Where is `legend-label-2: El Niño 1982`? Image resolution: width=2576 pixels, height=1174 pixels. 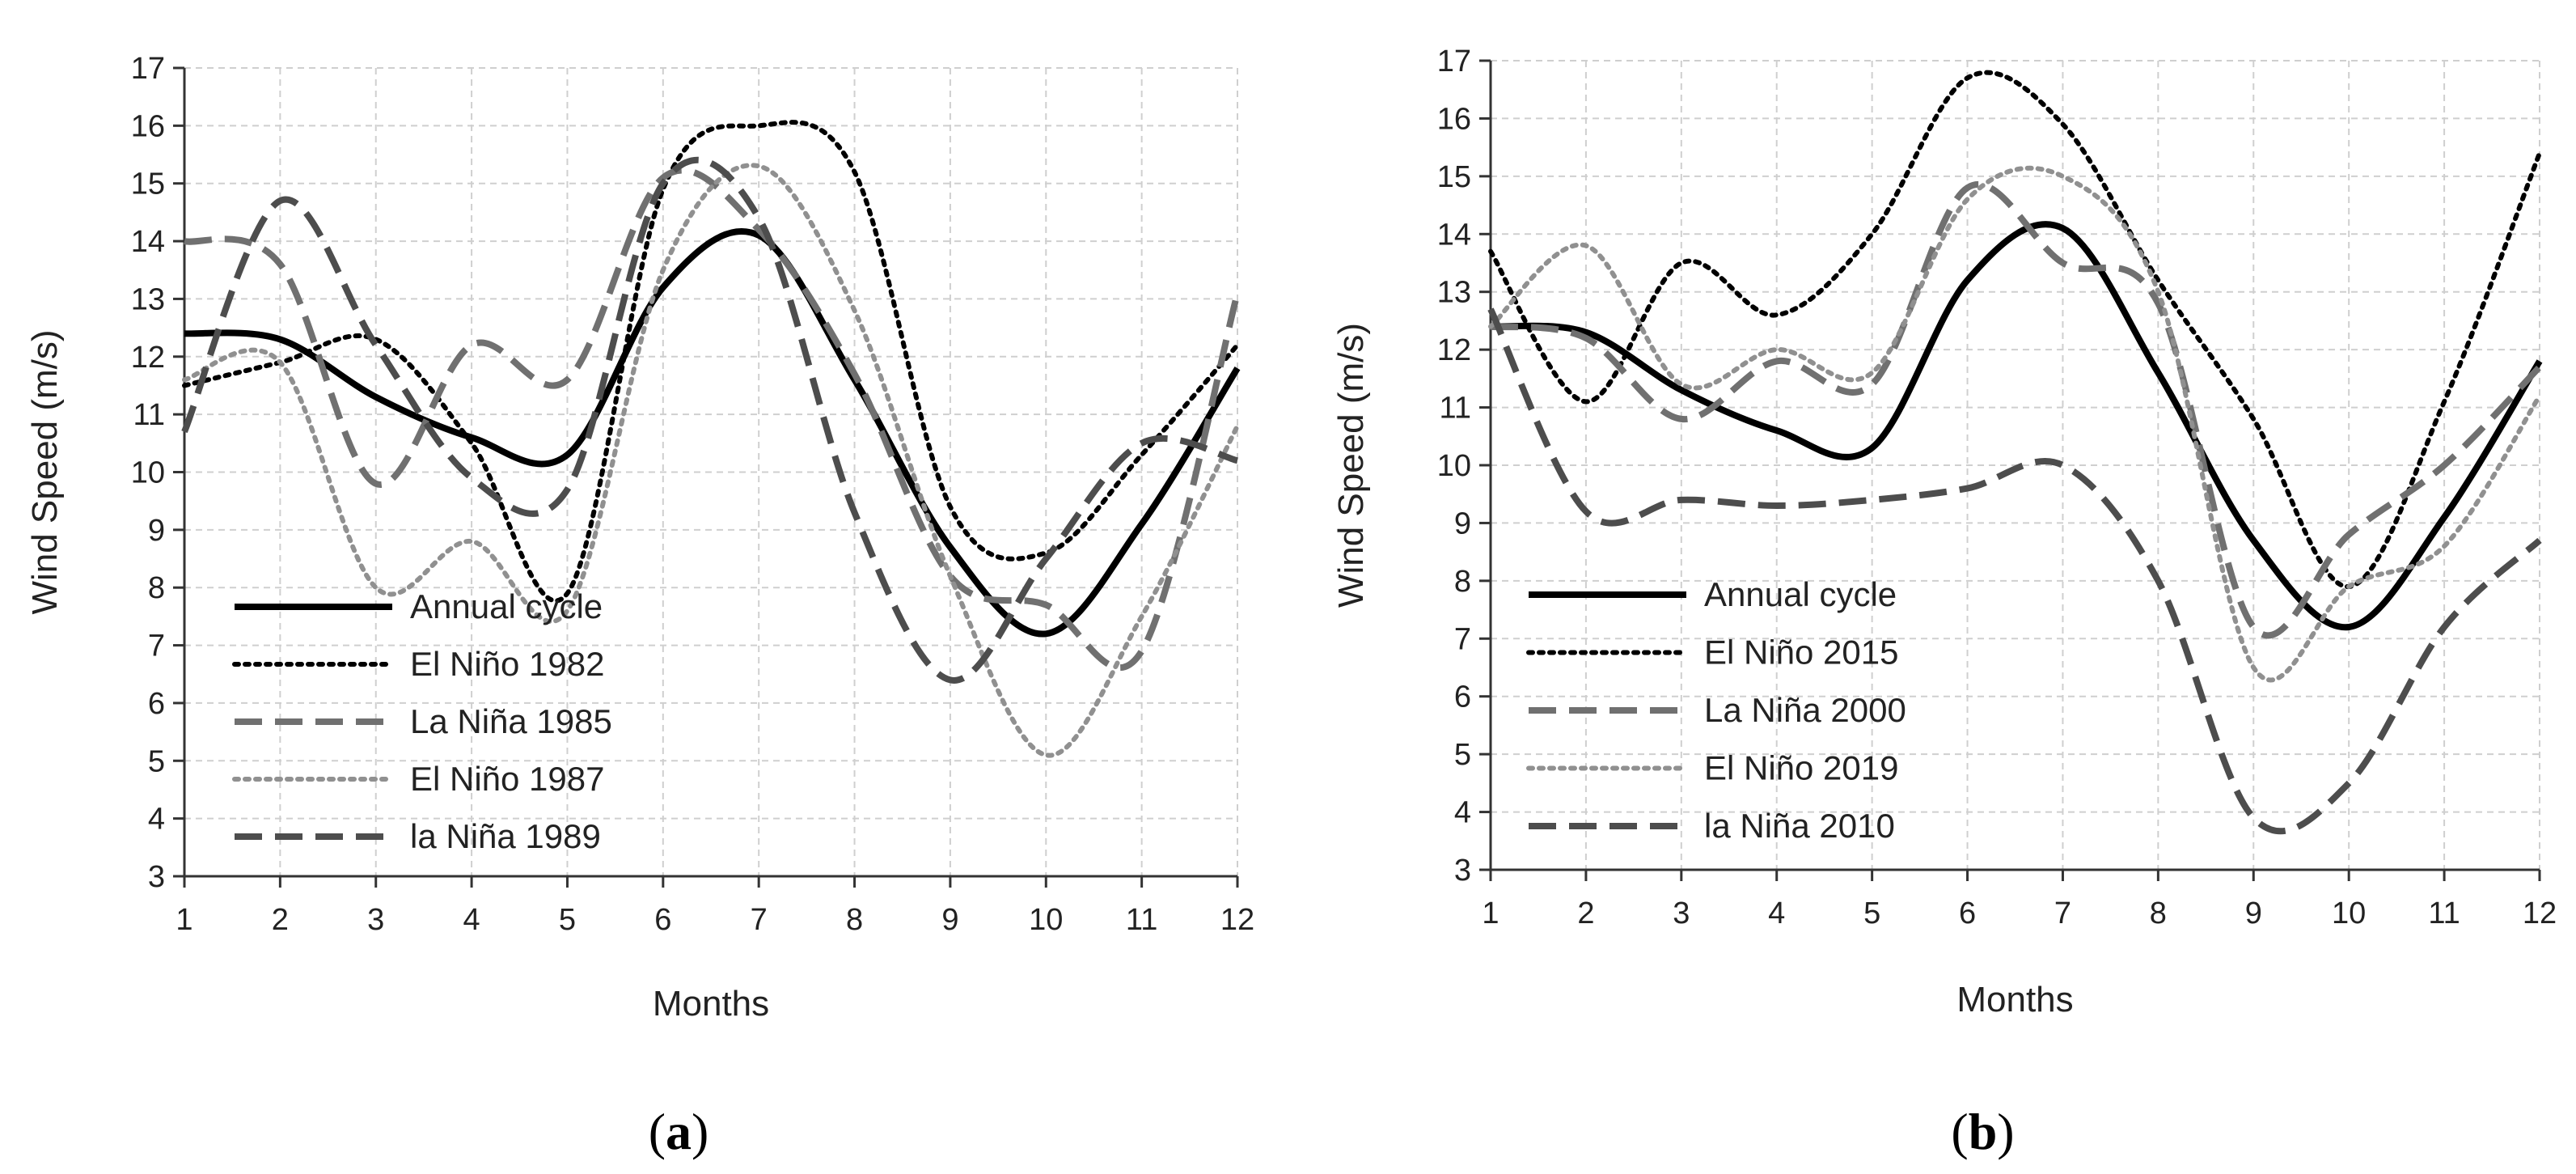 legend-label-2: El Niño 1982 is located at coordinates (508, 664).